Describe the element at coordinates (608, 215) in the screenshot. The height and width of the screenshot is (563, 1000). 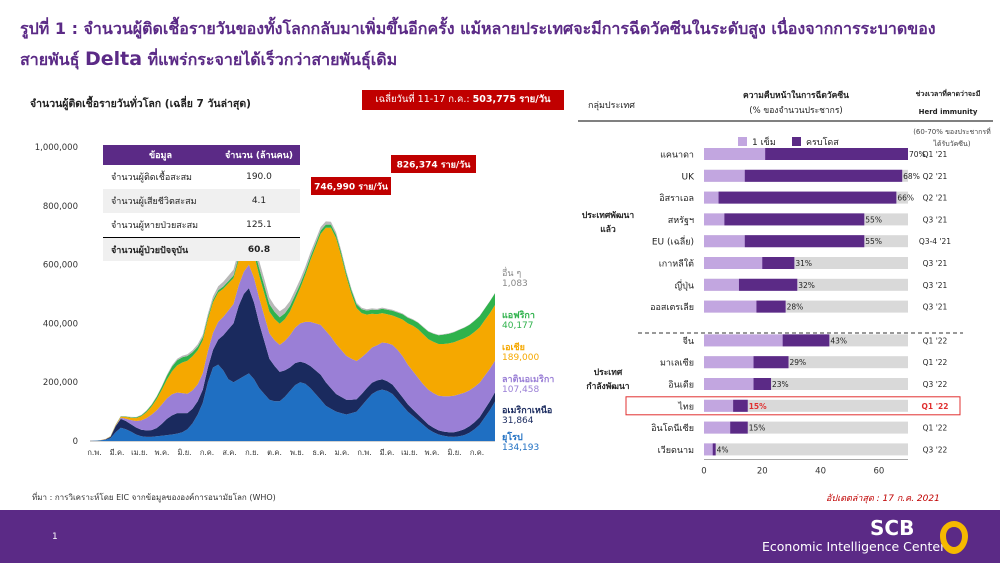
I see `group-label-developed-1: ประเทศพัฒนา` at that location.